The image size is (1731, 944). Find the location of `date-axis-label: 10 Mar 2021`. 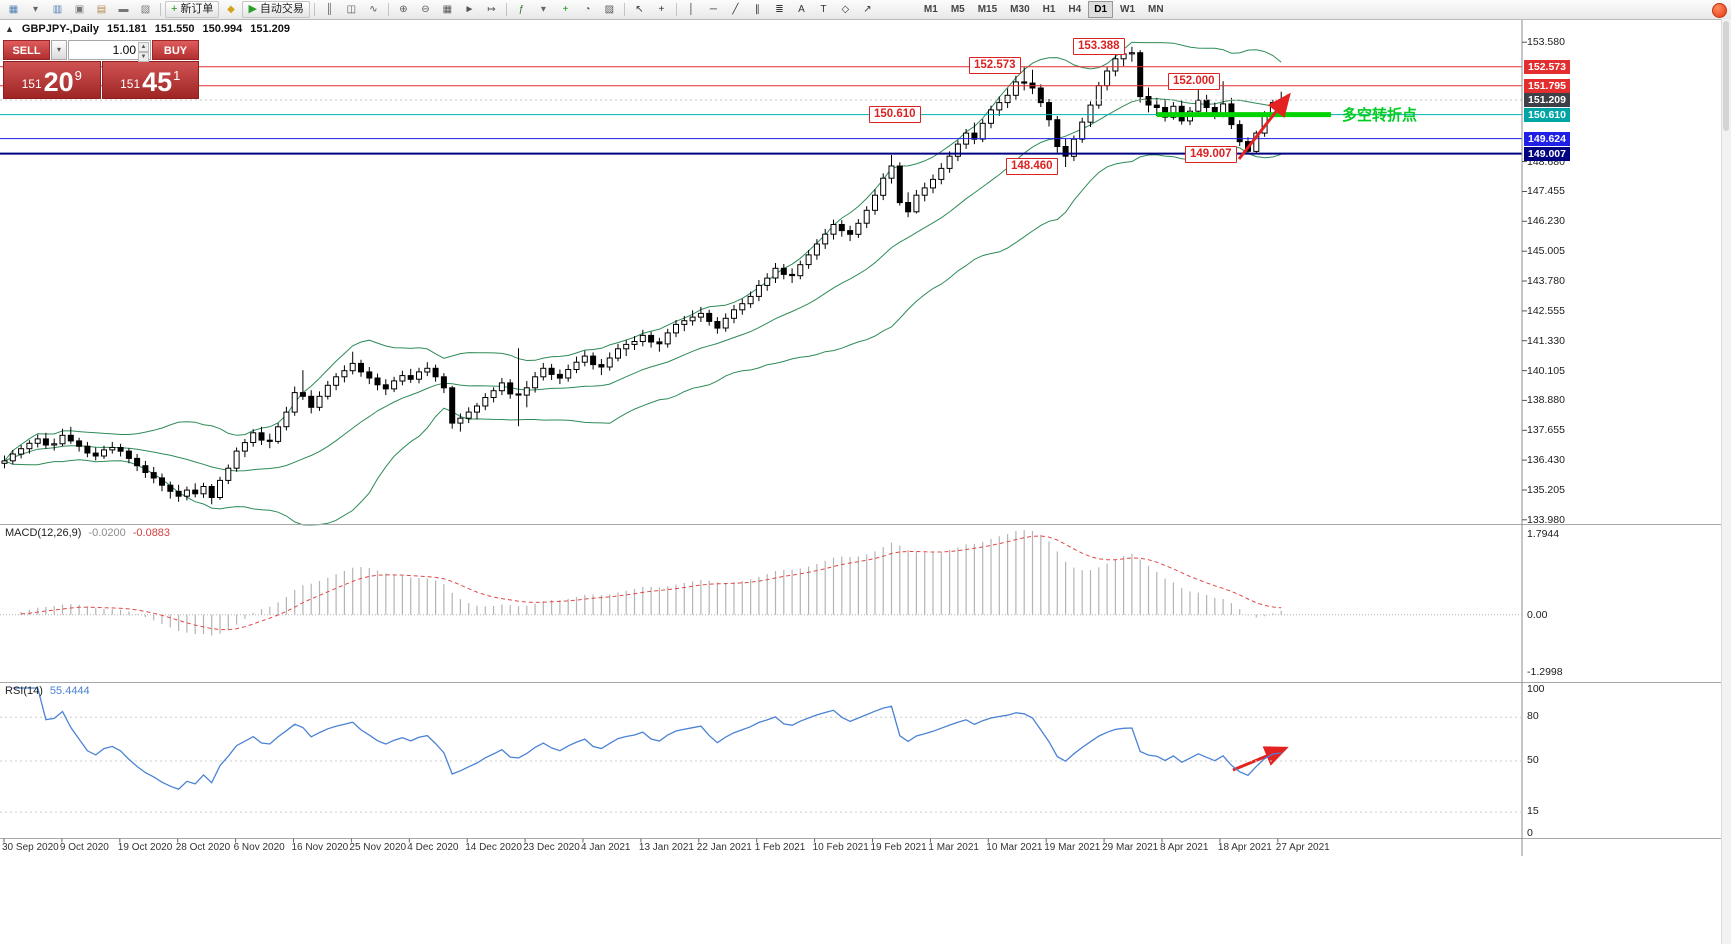

date-axis-label: 10 Mar 2021 is located at coordinates (1014, 847).